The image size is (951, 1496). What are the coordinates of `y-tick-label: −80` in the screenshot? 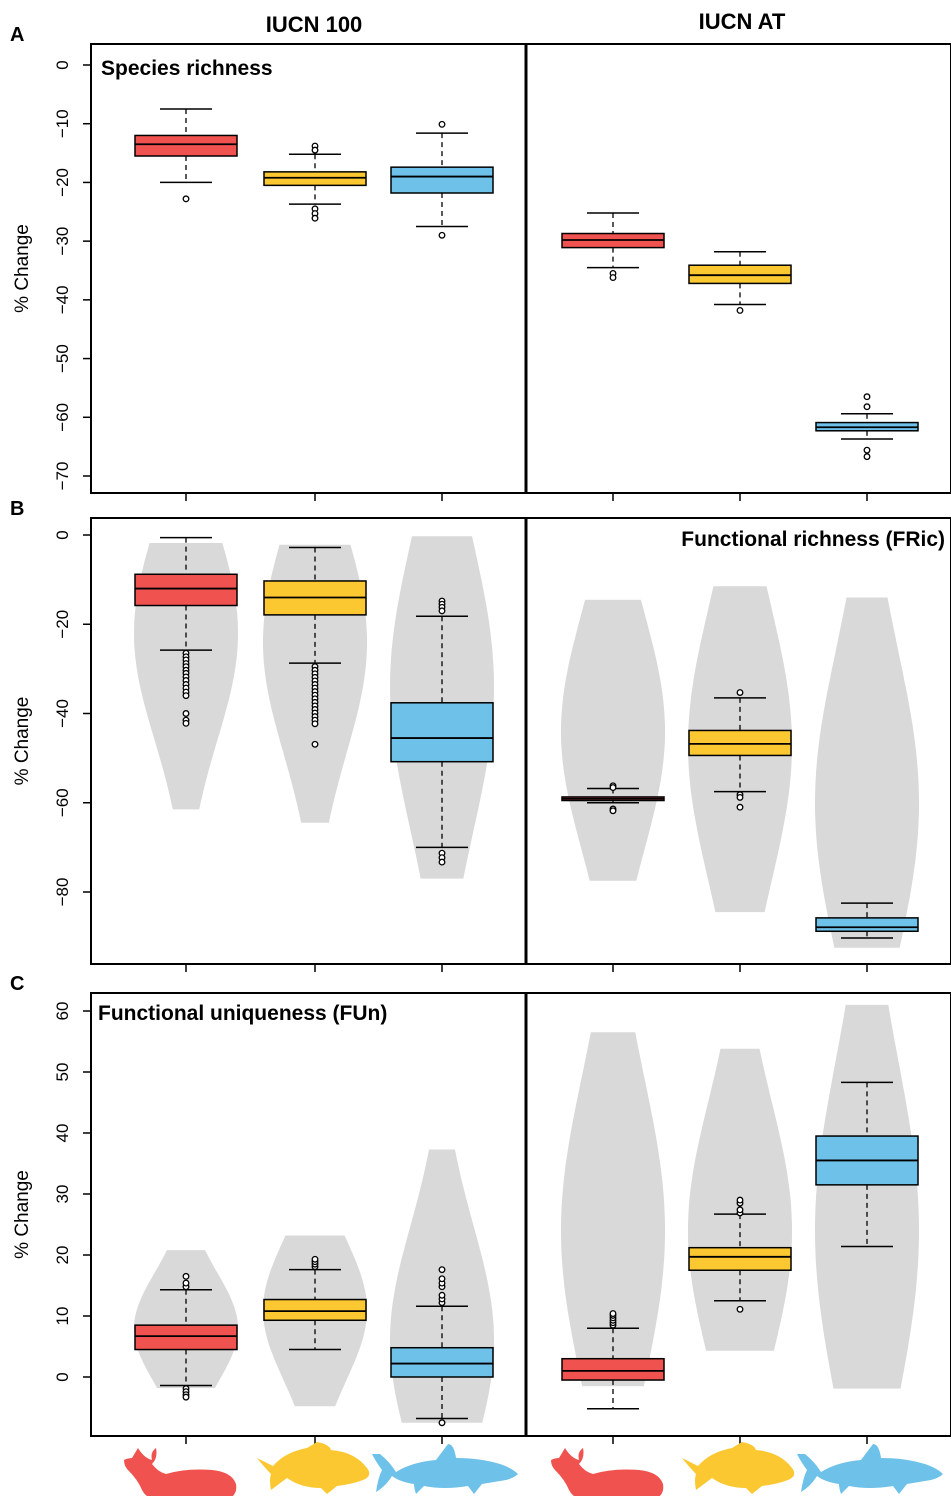 It's located at (62, 892).